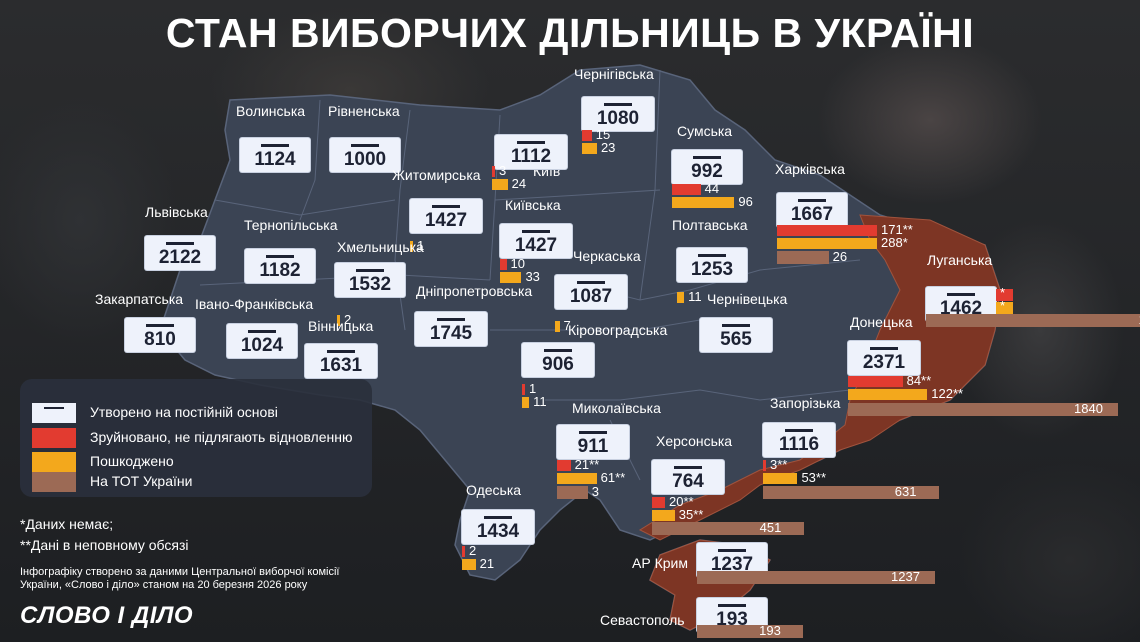  Describe the element at coordinates (591, 292) in the screenshot. I see `ballot-box-total: 1087` at that location.